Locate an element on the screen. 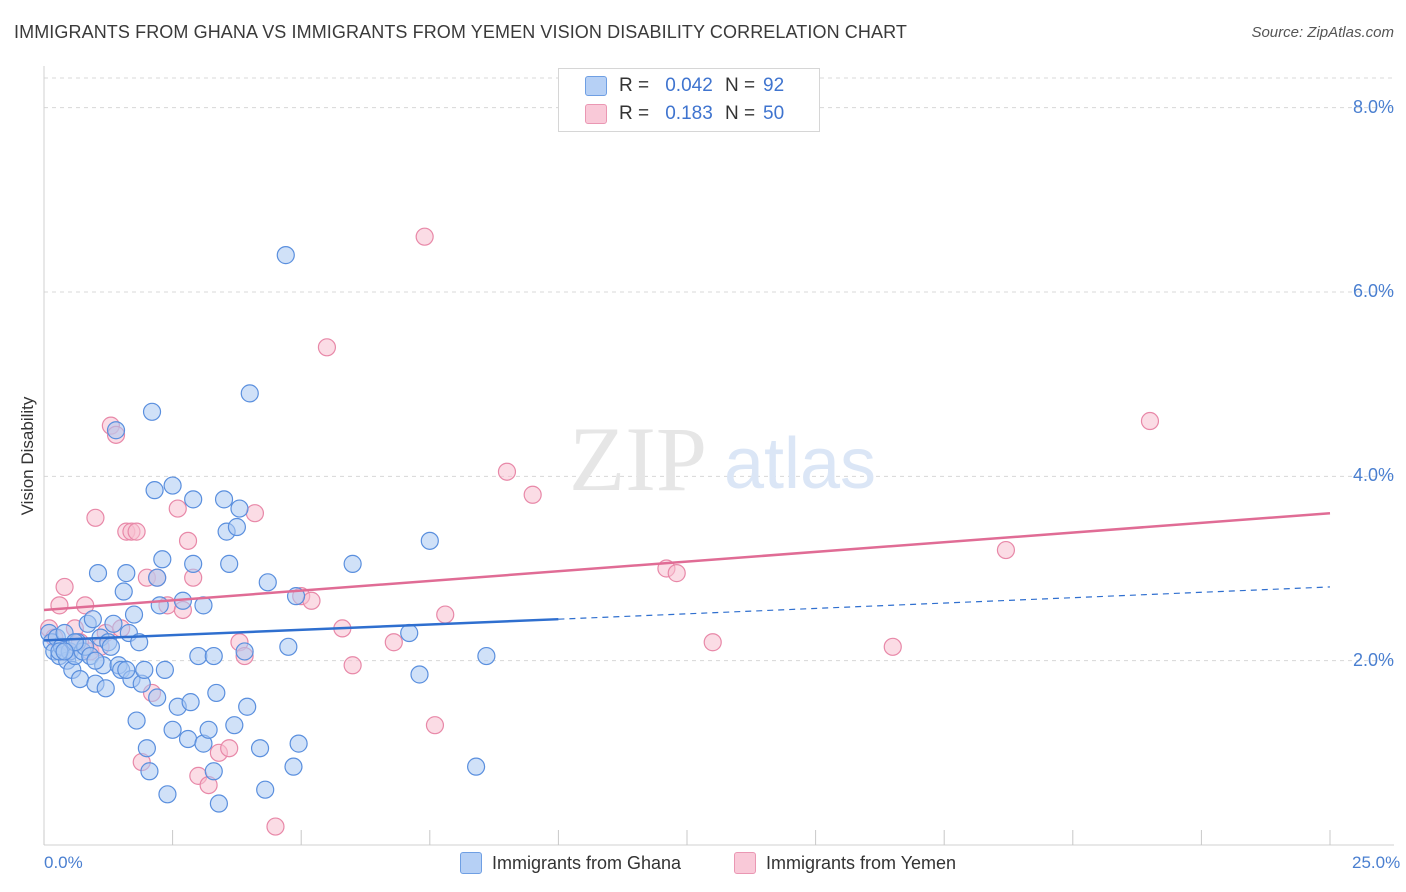  legend-item-yemen: Immigrants from Yemen is located at coordinates (845, 863).